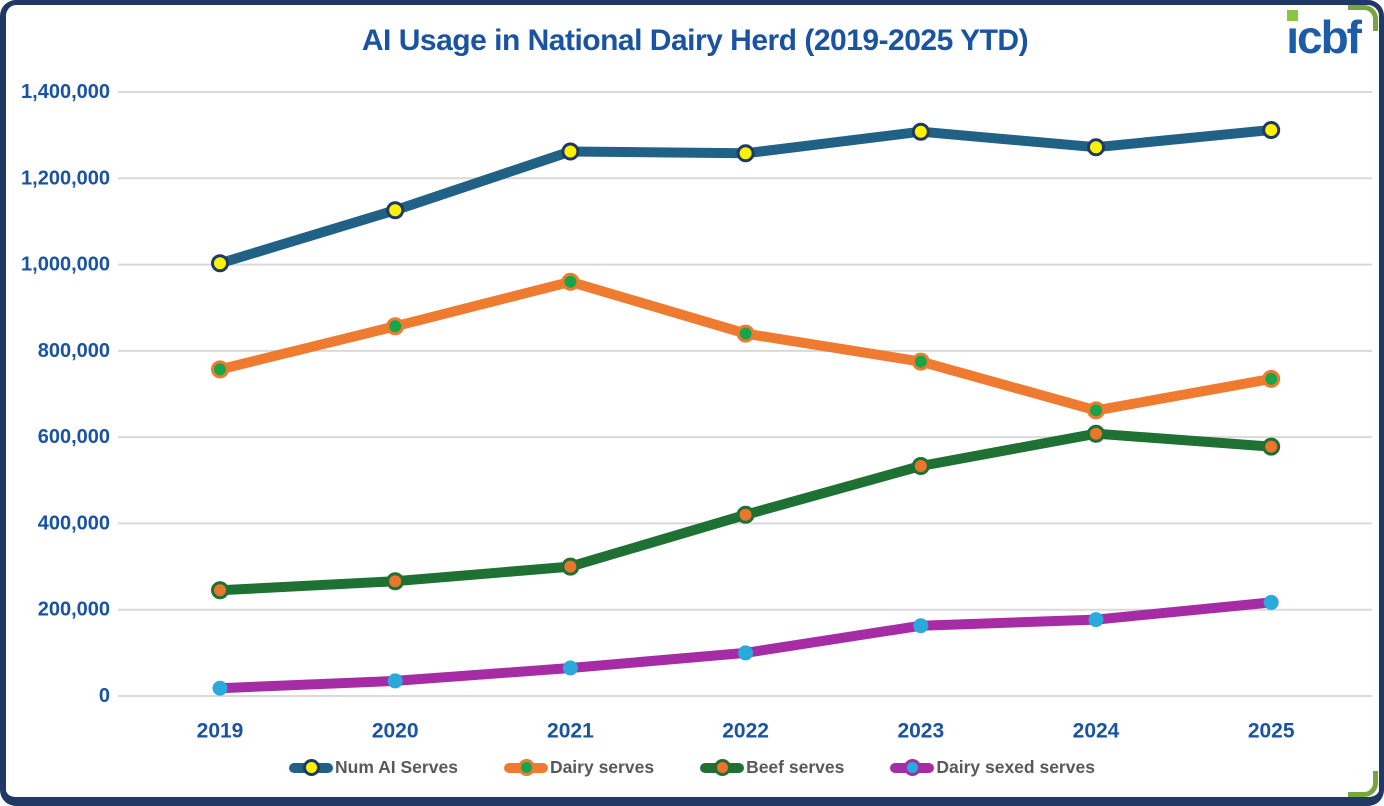 Image resolution: width=1384 pixels, height=806 pixels. Describe the element at coordinates (570, 281) in the screenshot. I see `data-point-dairy-serves-2021` at that location.